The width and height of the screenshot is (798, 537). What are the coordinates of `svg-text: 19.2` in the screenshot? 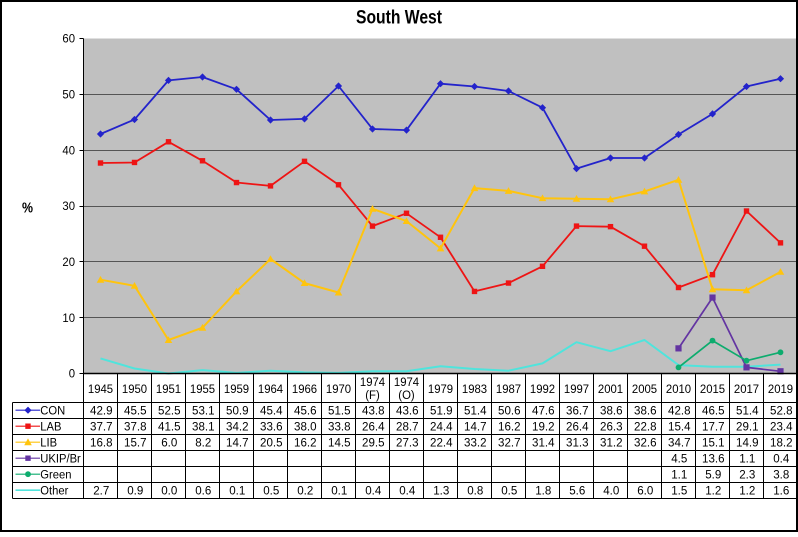 It's located at (543, 427).